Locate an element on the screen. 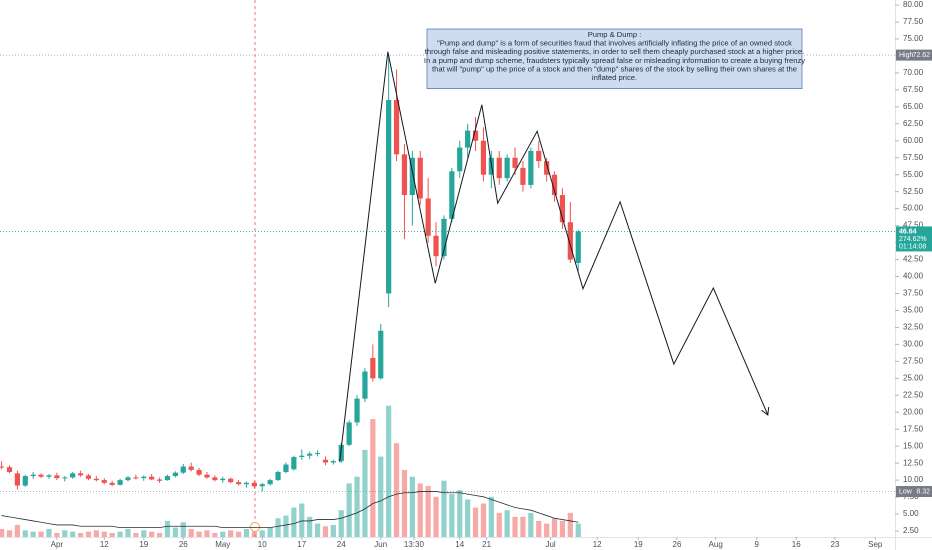 The width and height of the screenshot is (932, 550). x-tick-label: 13:30 is located at coordinates (414, 544).